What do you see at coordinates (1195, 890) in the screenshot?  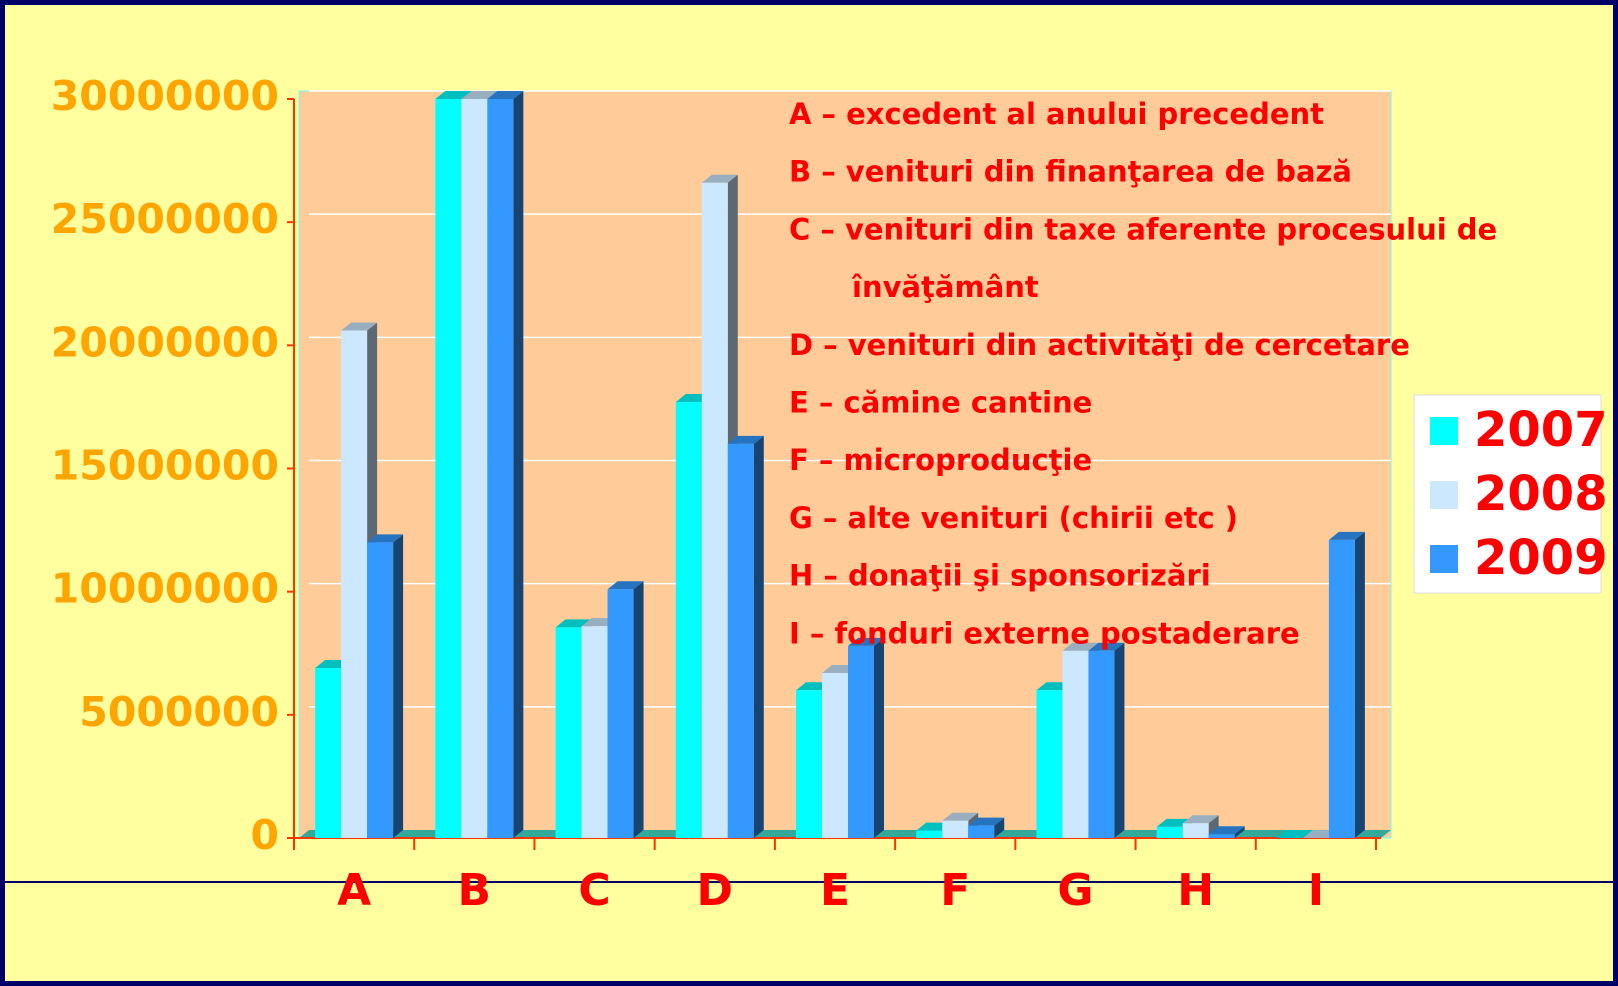 I see `x-tick-label: H` at bounding box center [1195, 890].